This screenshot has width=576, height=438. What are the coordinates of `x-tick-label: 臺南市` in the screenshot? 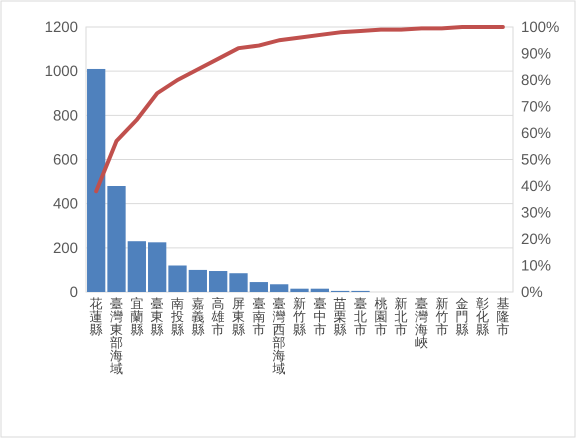 It's located at (259, 316).